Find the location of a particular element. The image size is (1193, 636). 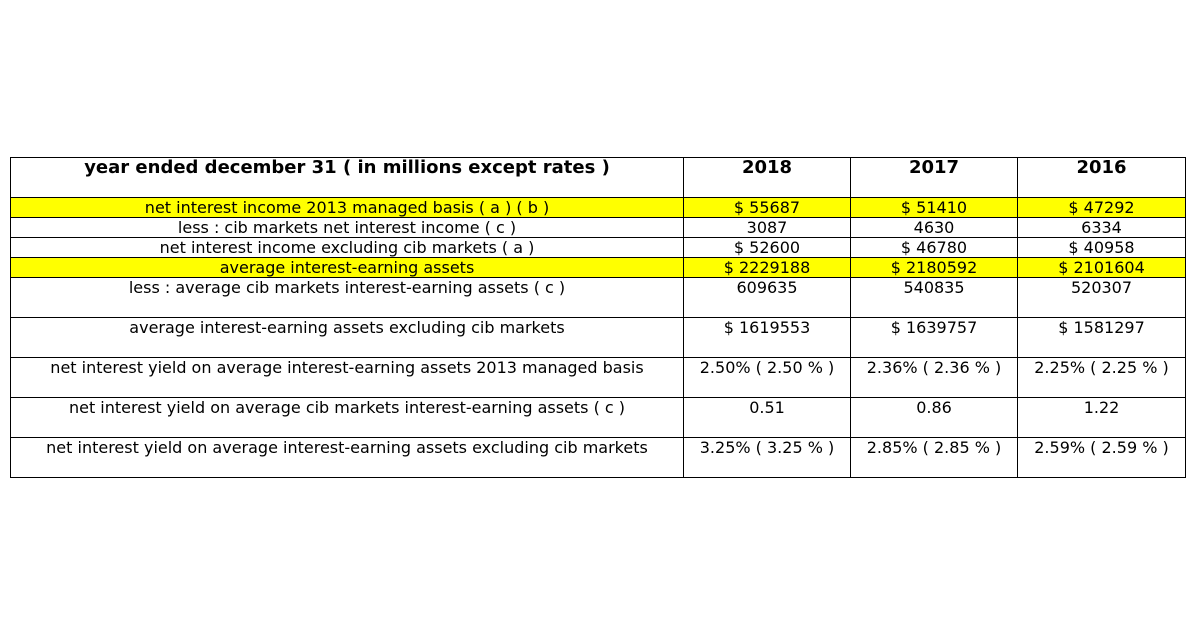

cell-value: $ 1639757 is located at coordinates (934, 337).